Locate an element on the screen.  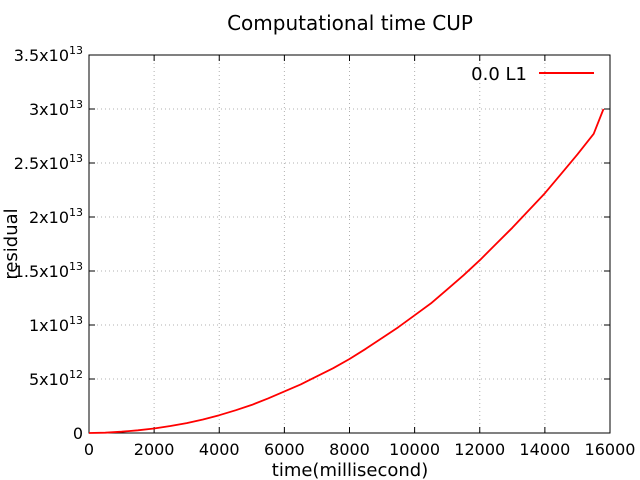
chart-title: Computational time CUP is located at coordinates (350, 23).